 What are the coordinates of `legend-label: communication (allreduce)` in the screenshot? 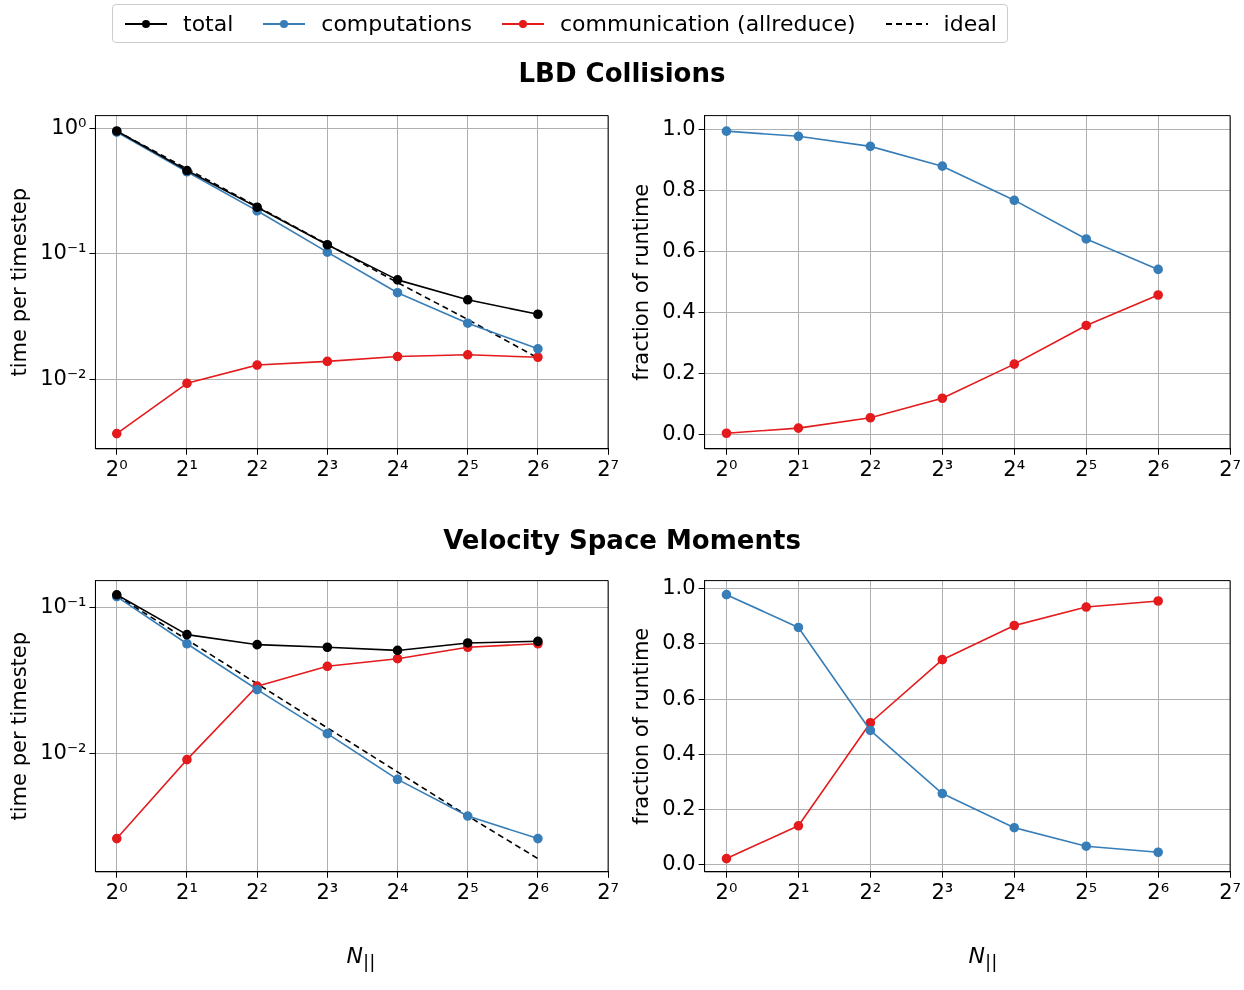 It's located at (707, 23).